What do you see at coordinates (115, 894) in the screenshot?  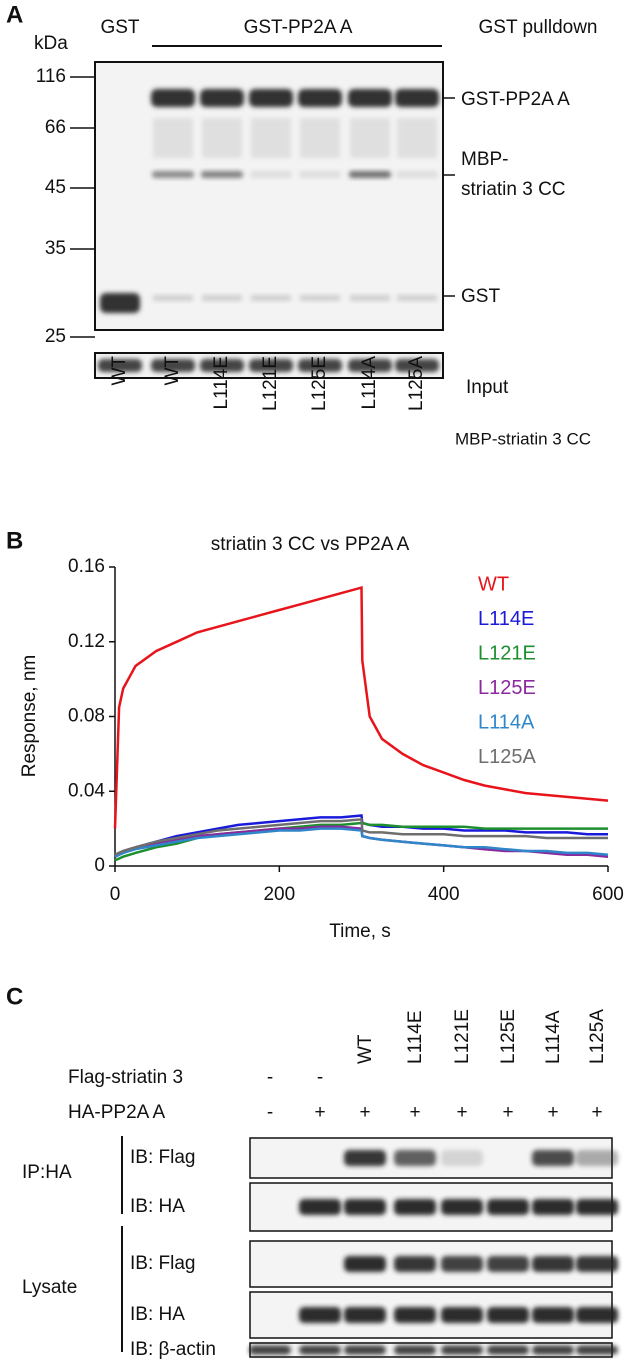 I see `x-tick-label: 0` at bounding box center [115, 894].